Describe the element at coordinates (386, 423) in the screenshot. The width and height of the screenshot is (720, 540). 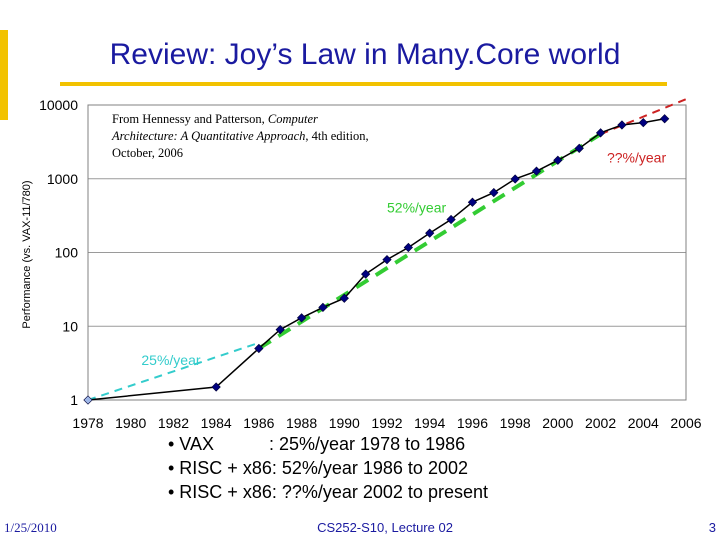
I see `x-tick-label: 1992` at that location.